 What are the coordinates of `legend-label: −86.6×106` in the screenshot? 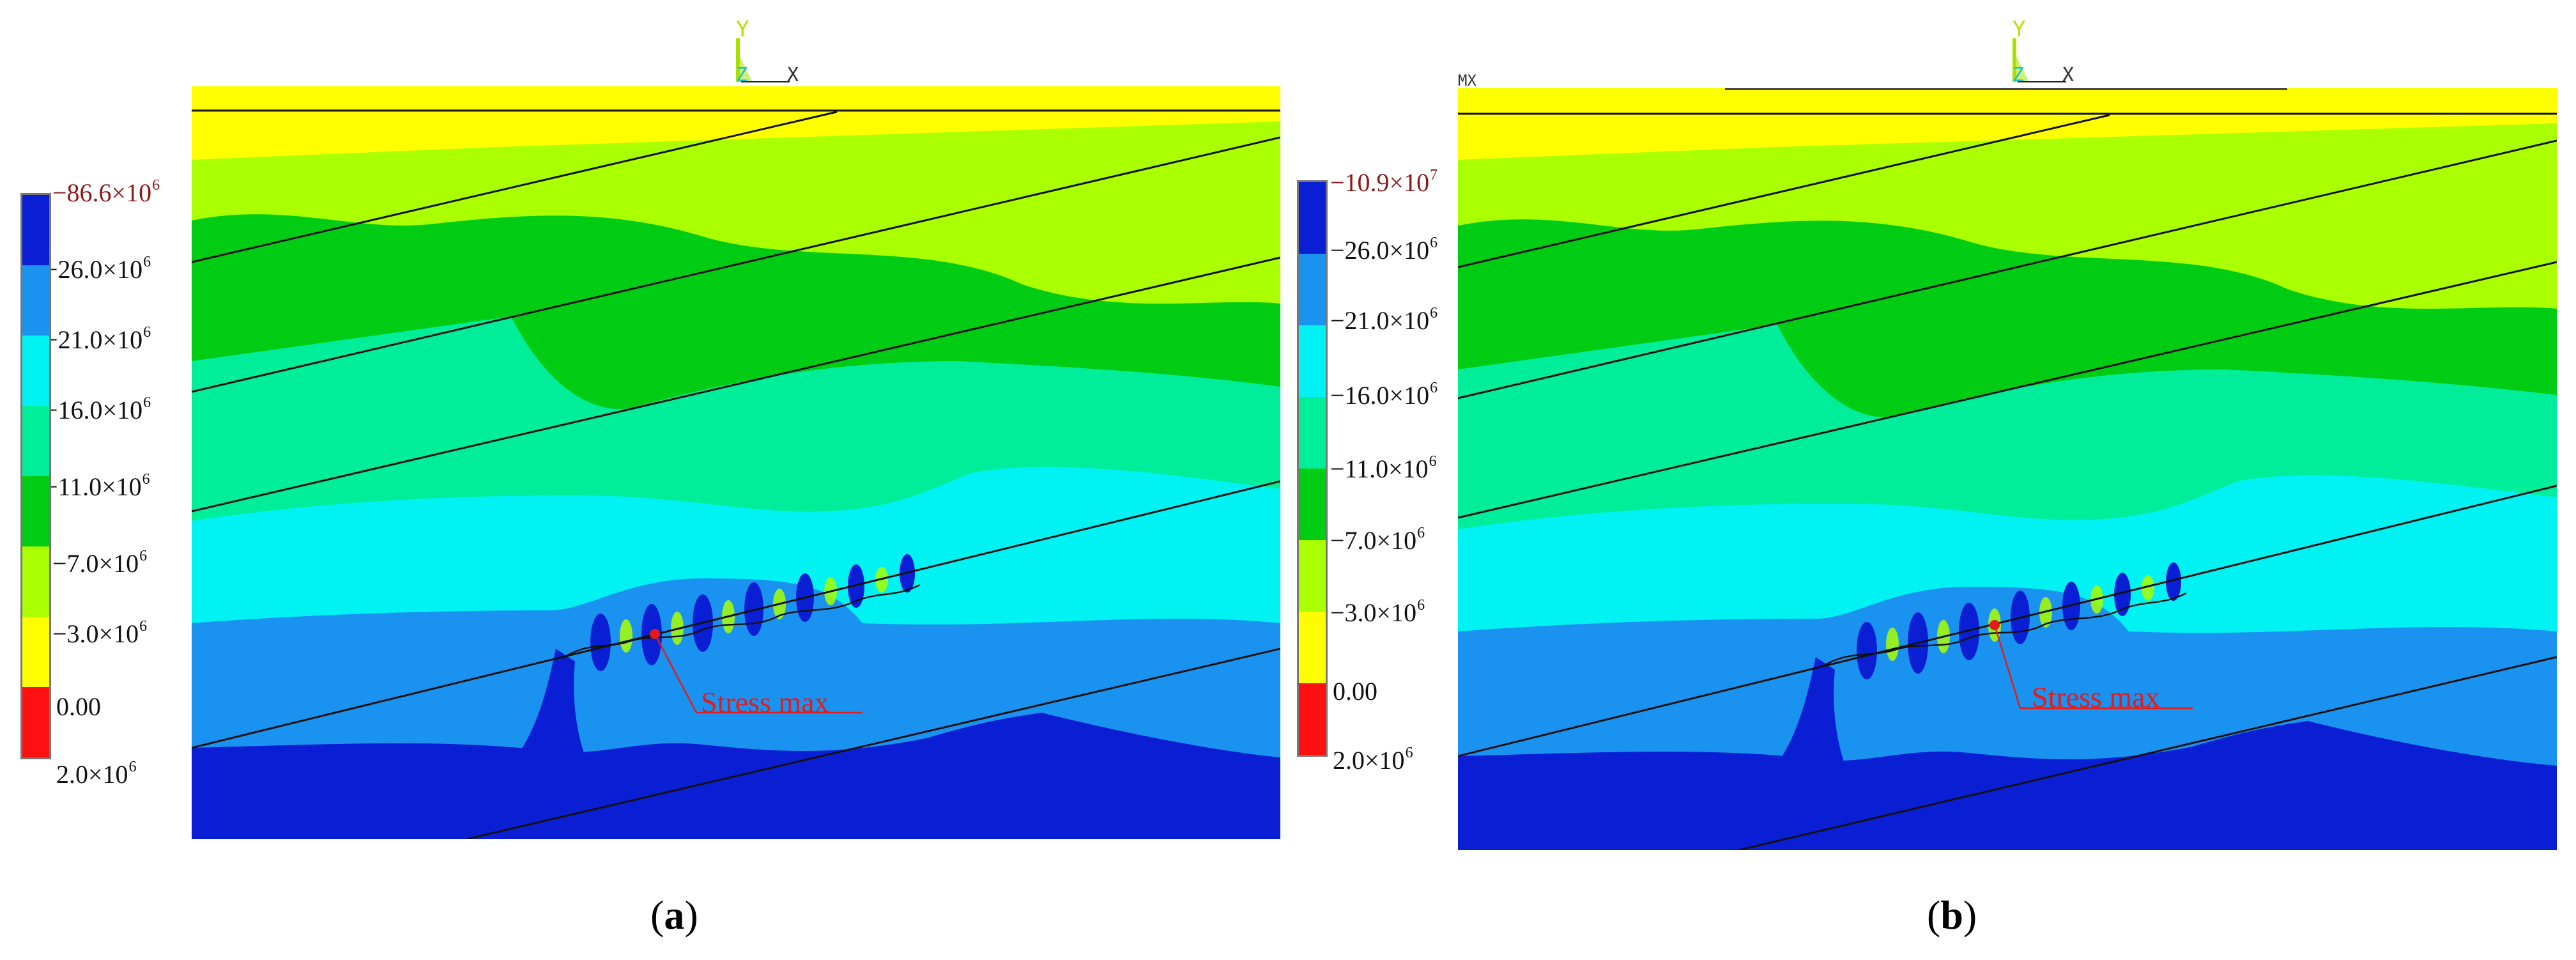 It's located at (106, 192).